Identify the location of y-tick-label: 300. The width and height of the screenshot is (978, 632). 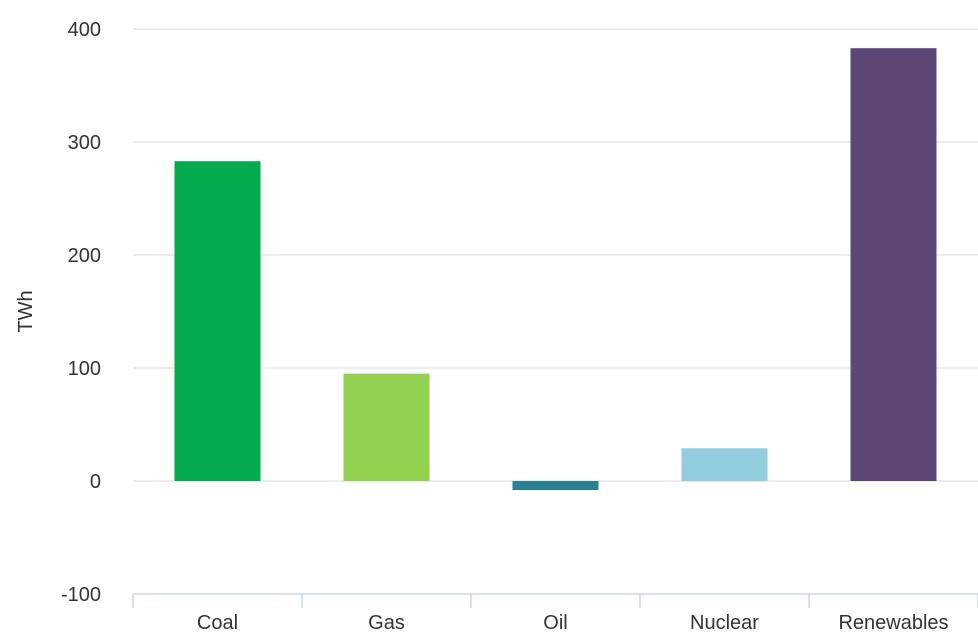
(84, 143).